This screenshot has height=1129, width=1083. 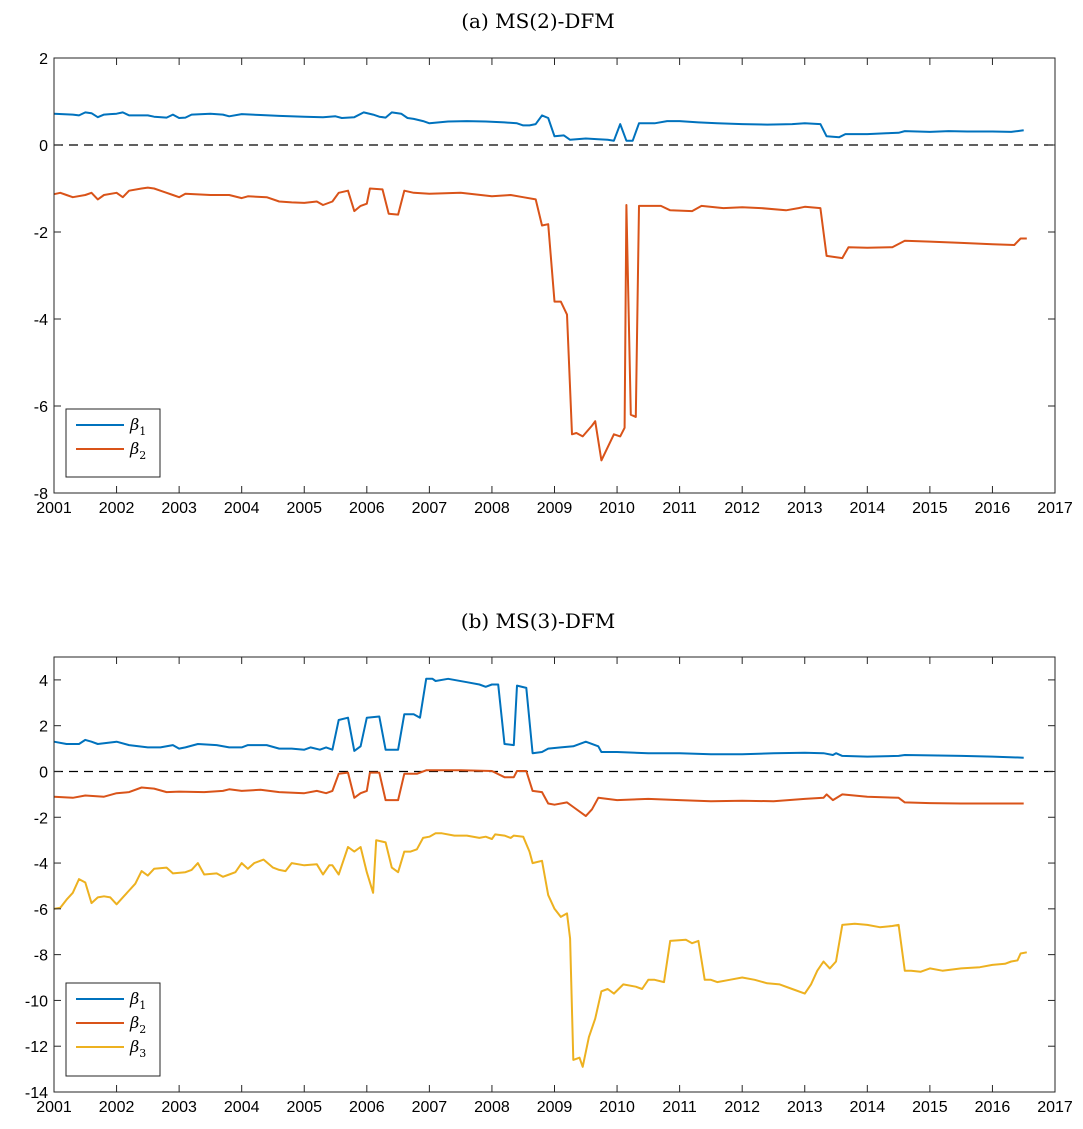 I want to click on y-tick-label: -14, so click(x=36, y=1093).